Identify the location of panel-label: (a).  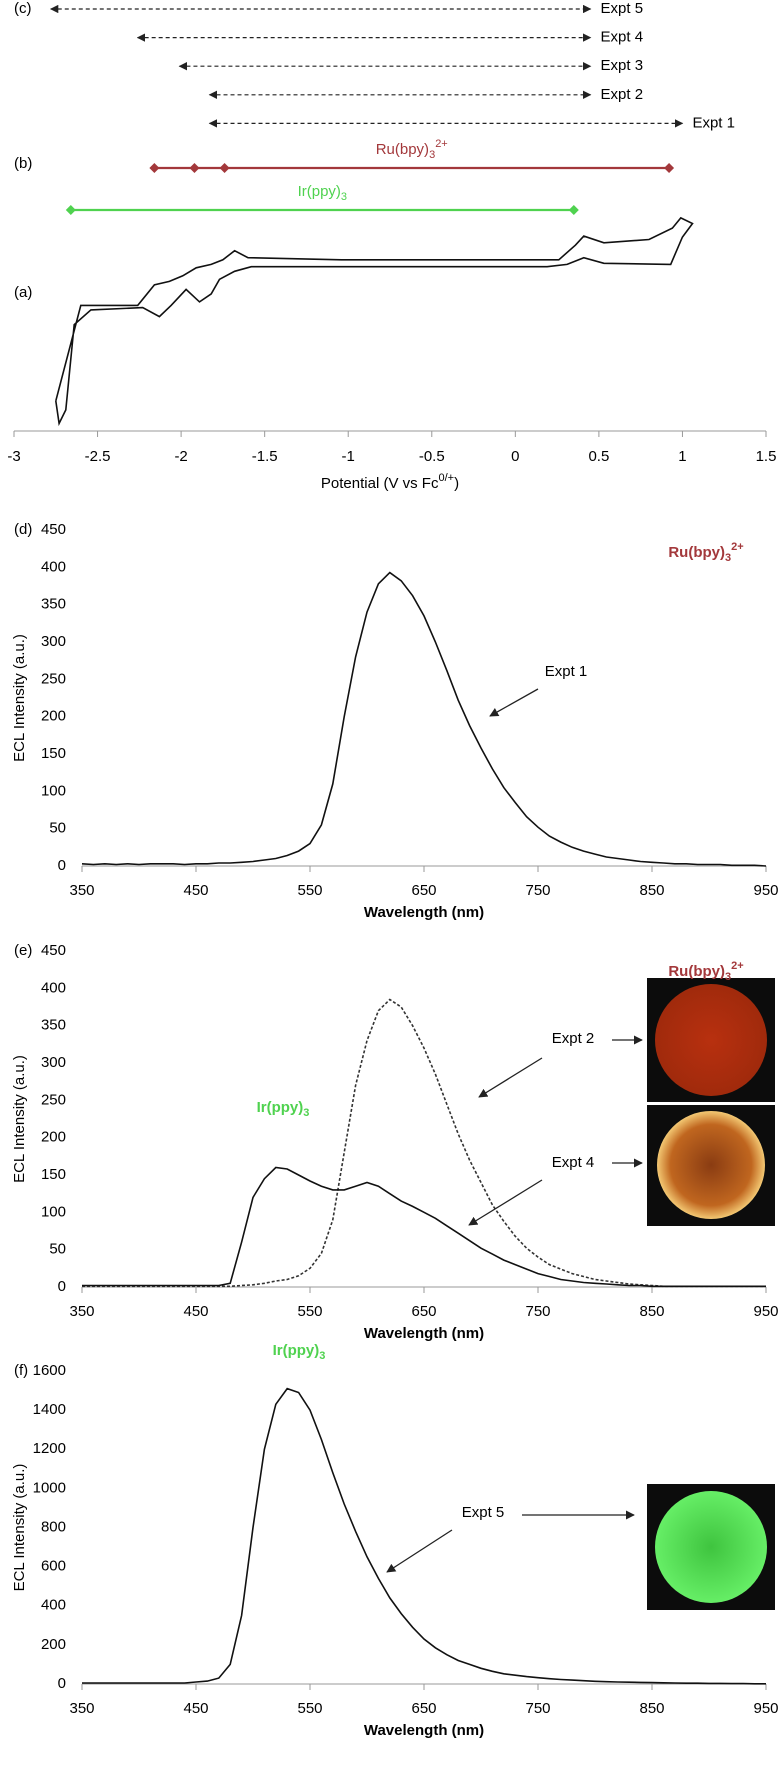
(23, 292).